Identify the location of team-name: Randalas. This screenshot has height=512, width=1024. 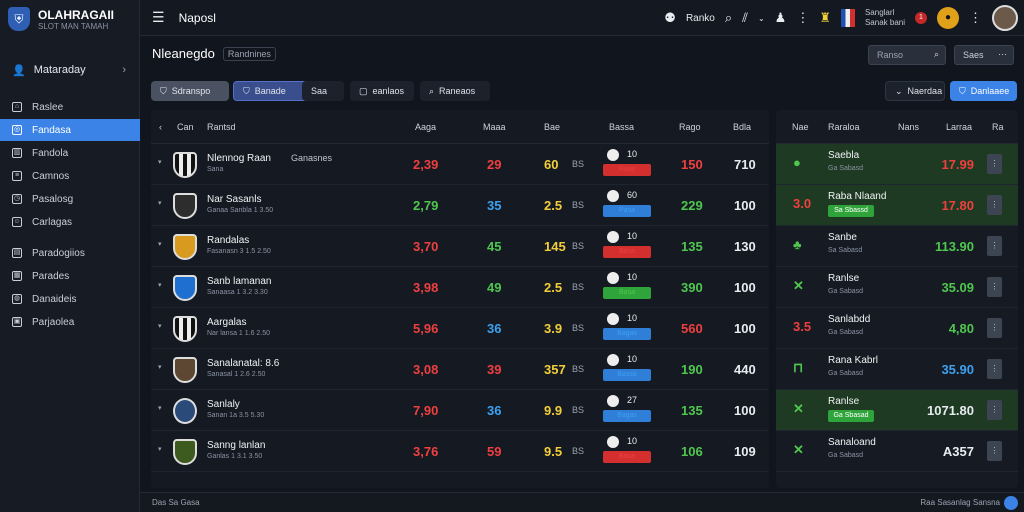
(228, 240).